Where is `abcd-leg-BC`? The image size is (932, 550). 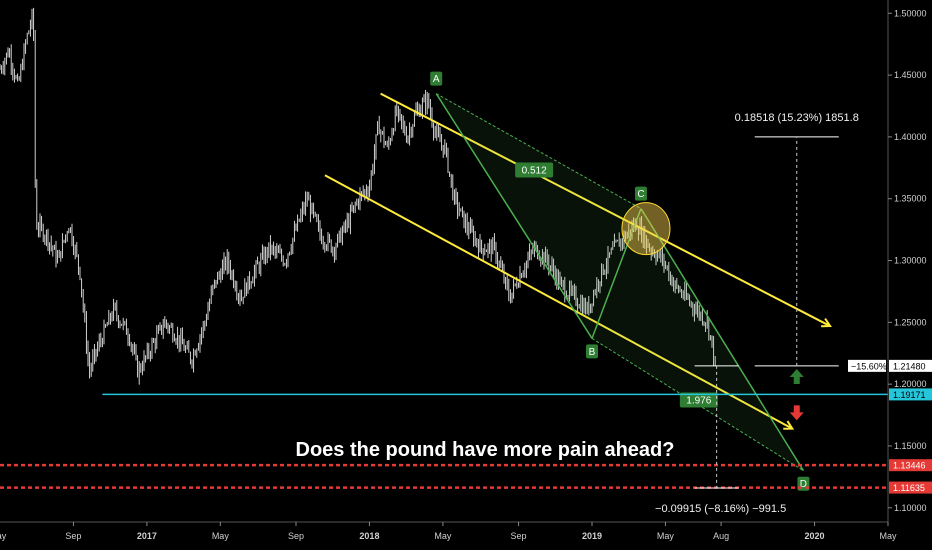 abcd-leg-BC is located at coordinates (616, 273).